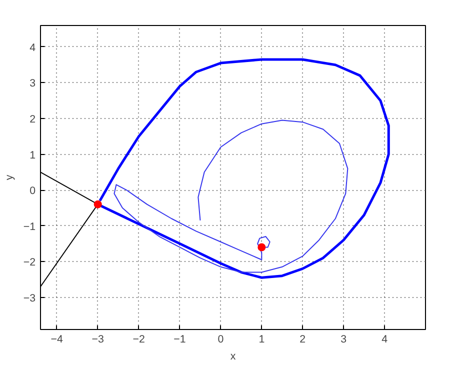  I want to click on y-tick-label: −1, so click(29, 226).